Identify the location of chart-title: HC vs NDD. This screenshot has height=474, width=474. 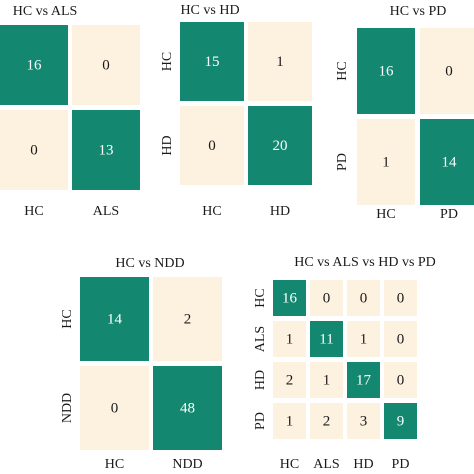
(149, 263).